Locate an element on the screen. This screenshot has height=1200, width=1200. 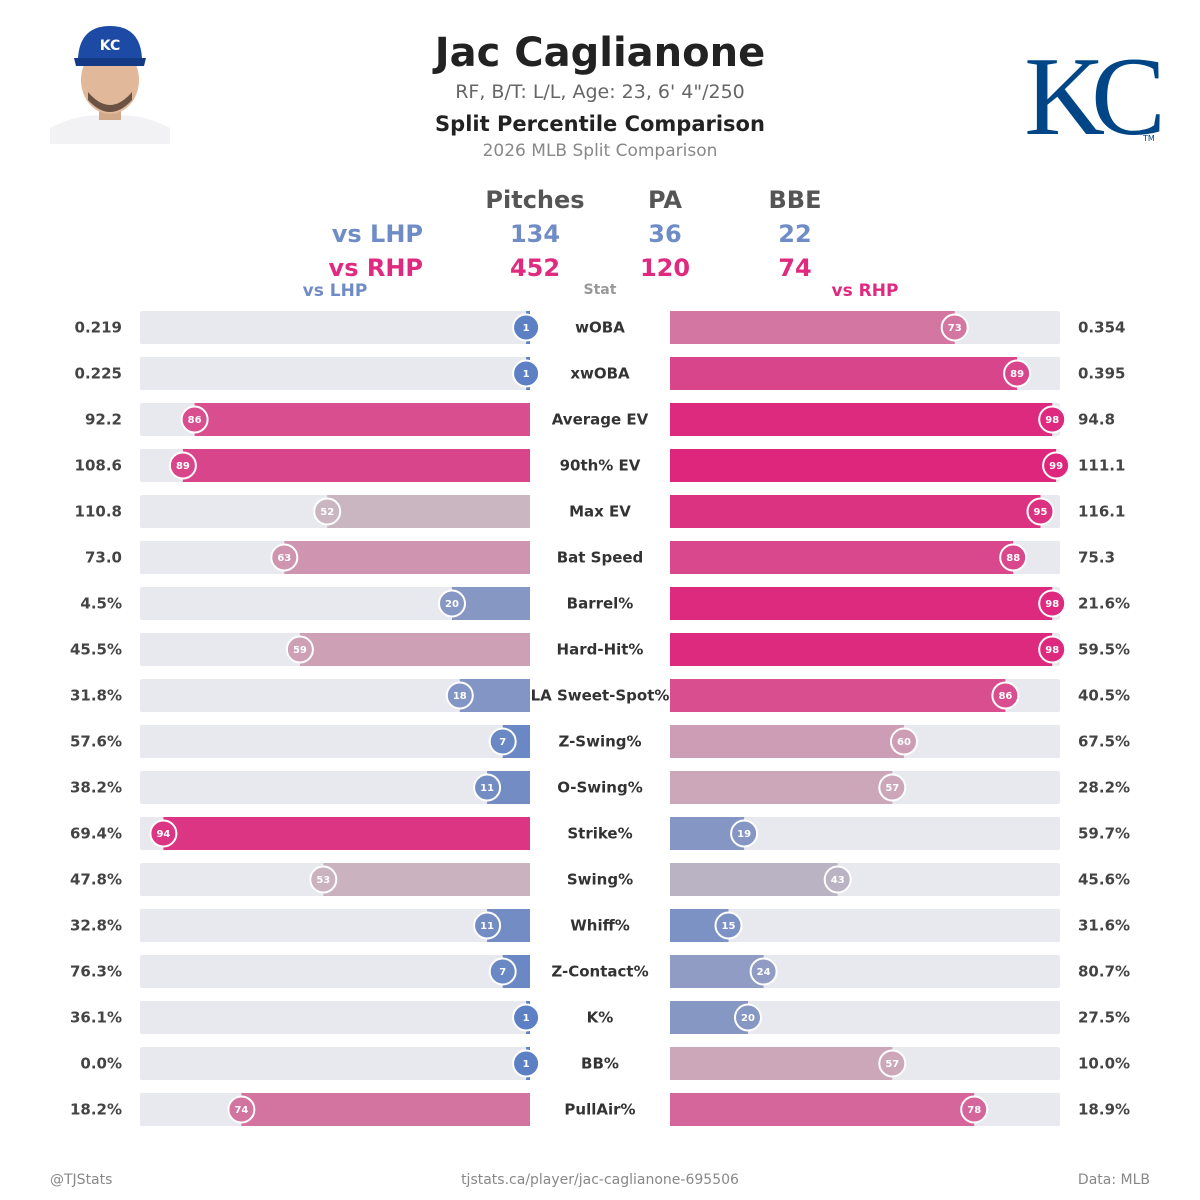
chart-subtitle: 2026 MLB Split Comparison is located at coordinates (600, 151).